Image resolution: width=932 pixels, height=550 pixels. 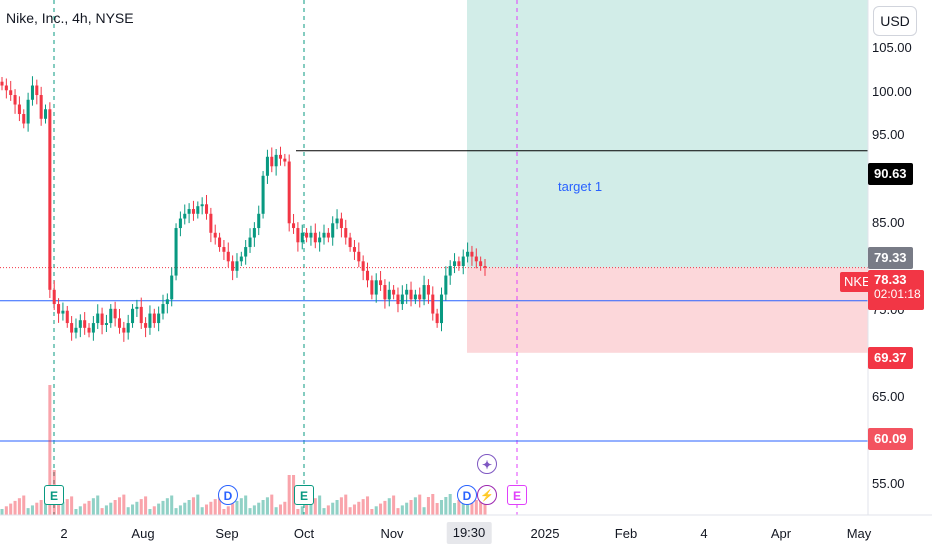 I want to click on target-price-badge: 90.63, so click(x=890, y=174).